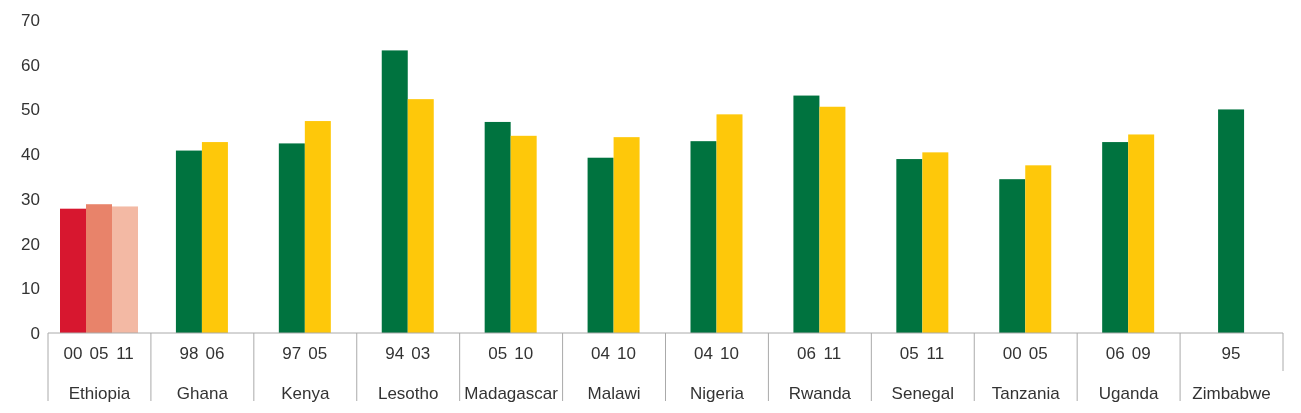 Image resolution: width=1301 pixels, height=413 pixels. What do you see at coordinates (717, 393) in the screenshot?
I see `x-tick-label: Nigeria` at bounding box center [717, 393].